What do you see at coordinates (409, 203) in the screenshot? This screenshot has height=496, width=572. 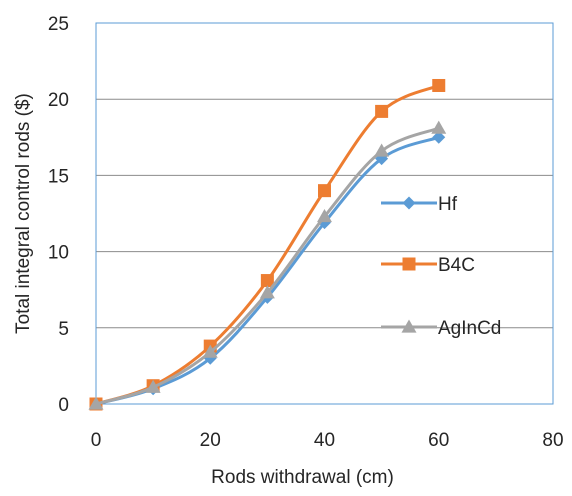 I see `legend-marker-hf` at bounding box center [409, 203].